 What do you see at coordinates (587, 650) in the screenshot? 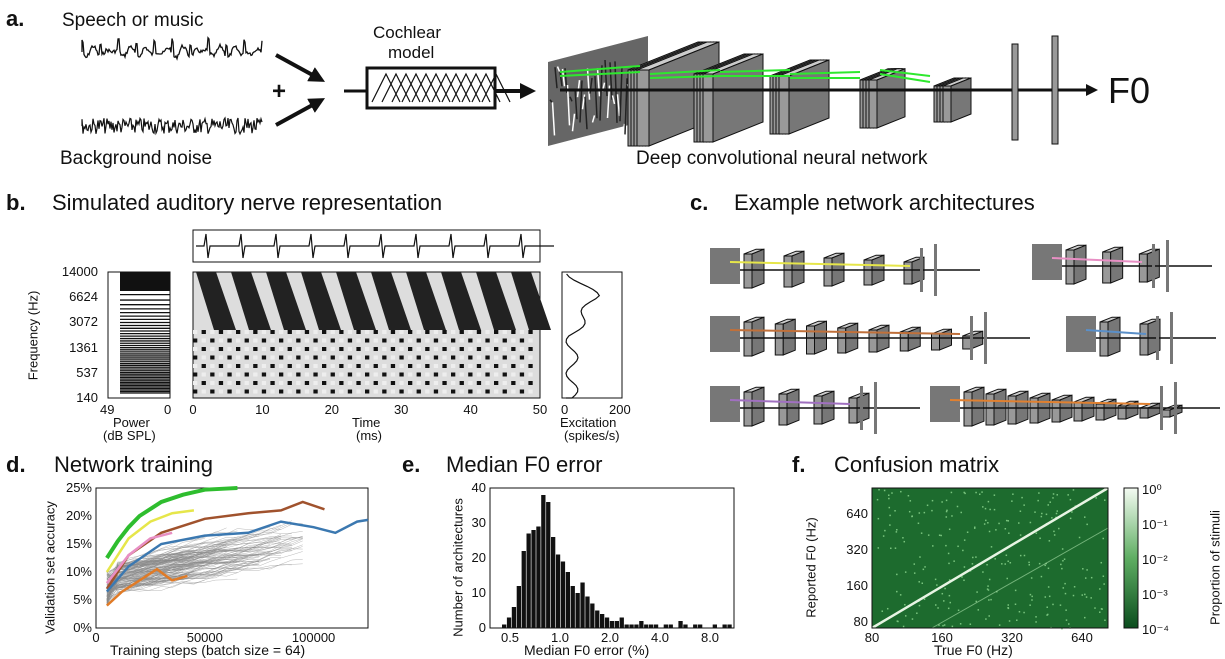
I see `e-xlabel: Median F0 error (%)` at bounding box center [587, 650].